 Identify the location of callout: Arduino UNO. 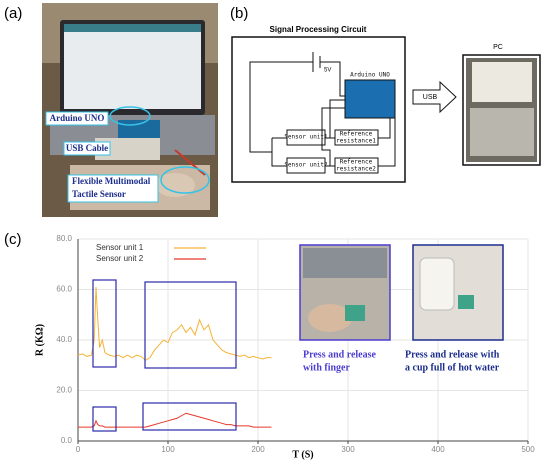
(77, 118).